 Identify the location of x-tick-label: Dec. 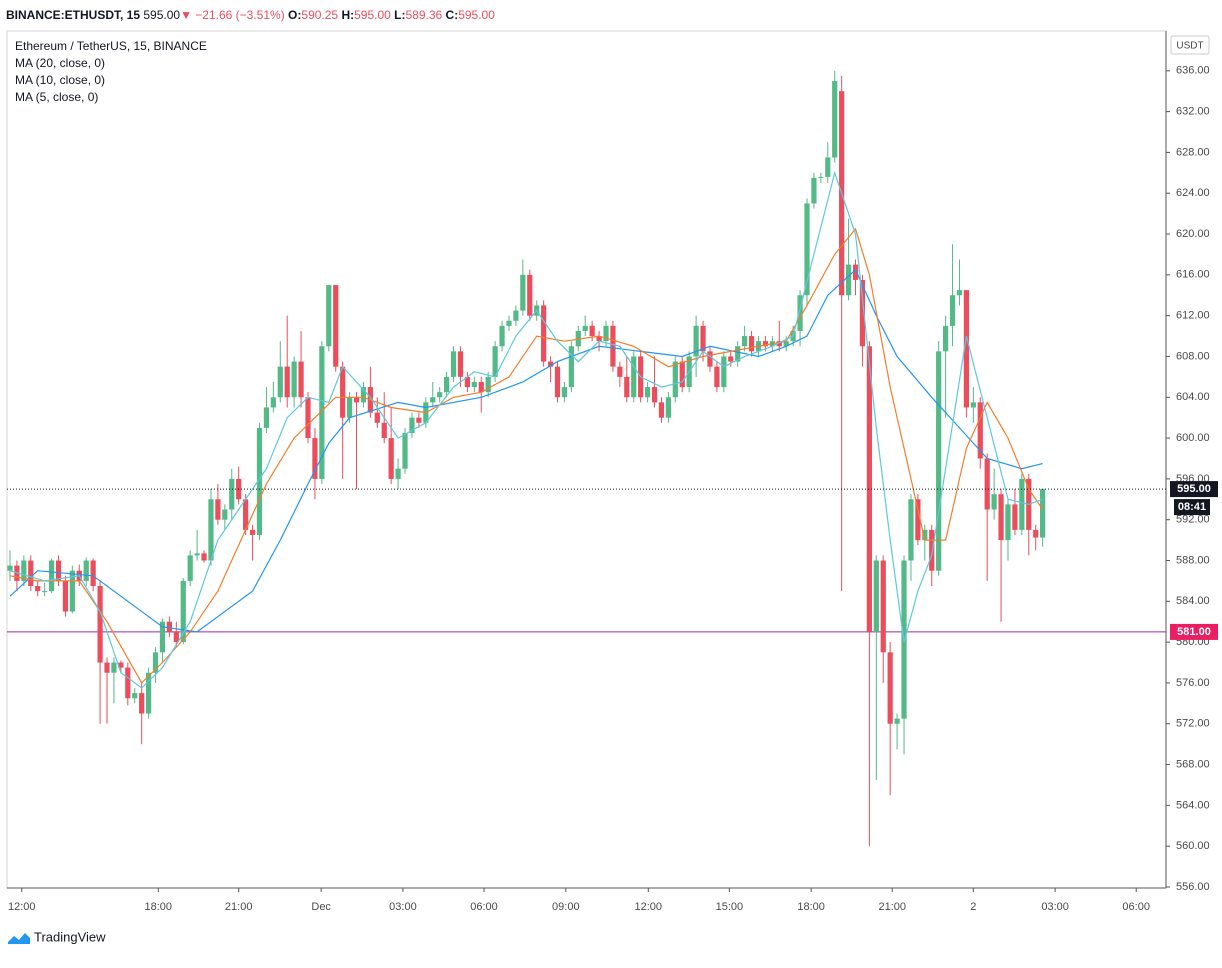
(321, 907).